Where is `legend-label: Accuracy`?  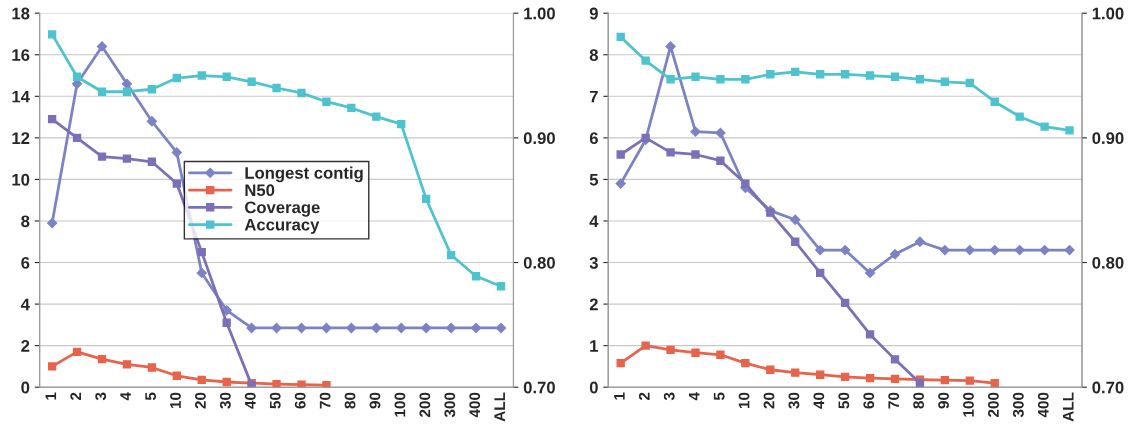
legend-label: Accuracy is located at coordinates (282, 226).